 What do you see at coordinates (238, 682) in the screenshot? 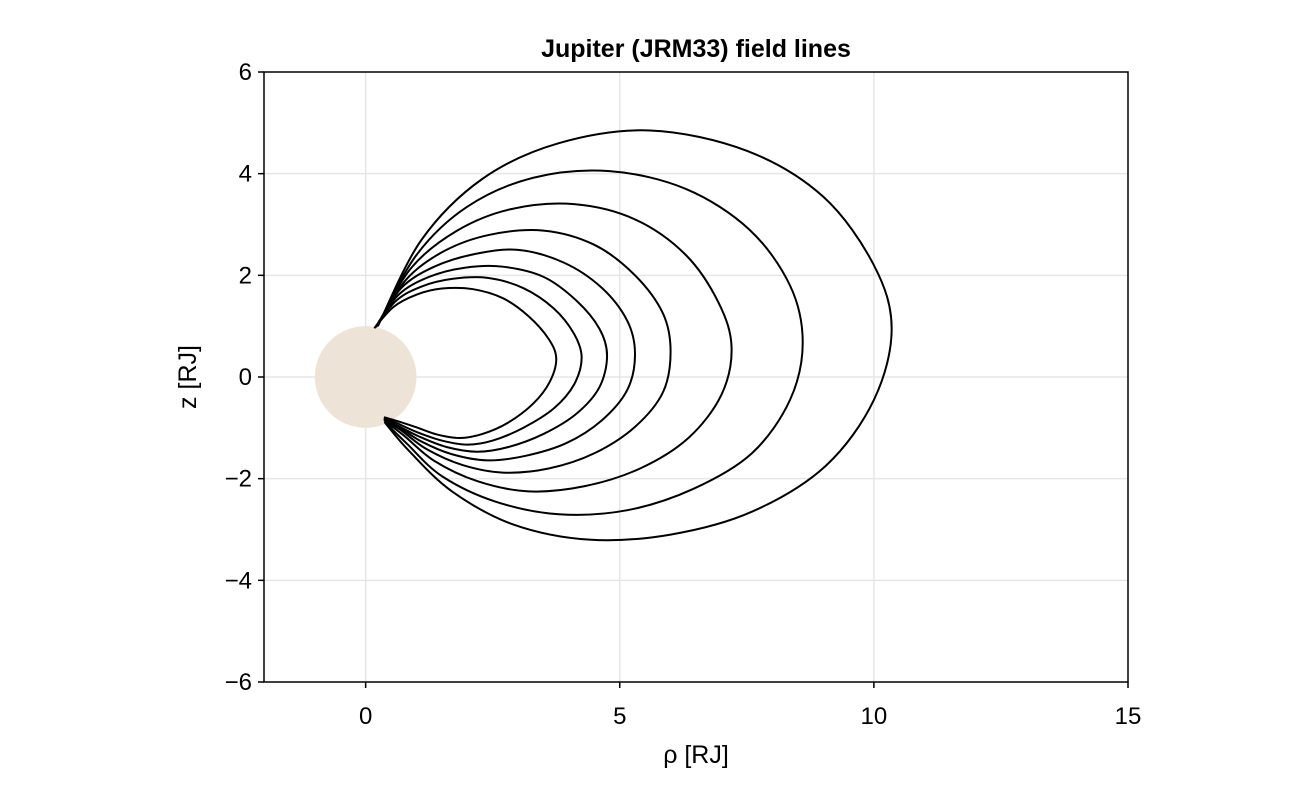
I see `y-tick-label-0: −6` at bounding box center [238, 682].